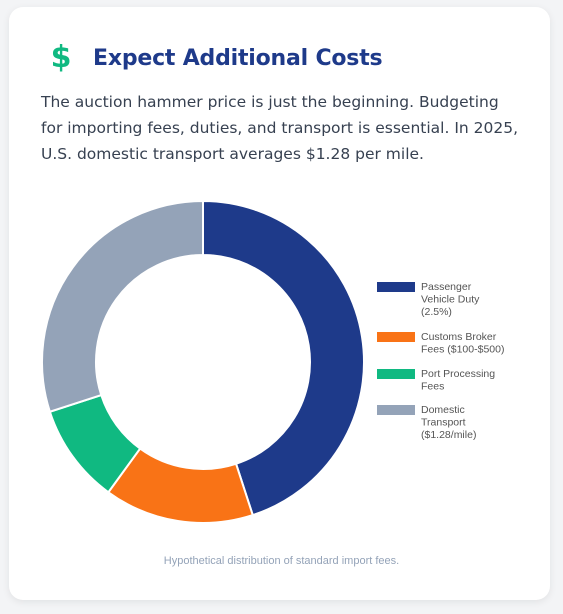  Describe the element at coordinates (432, 387) in the screenshot. I see `legend-label-2-1: Fees` at that location.